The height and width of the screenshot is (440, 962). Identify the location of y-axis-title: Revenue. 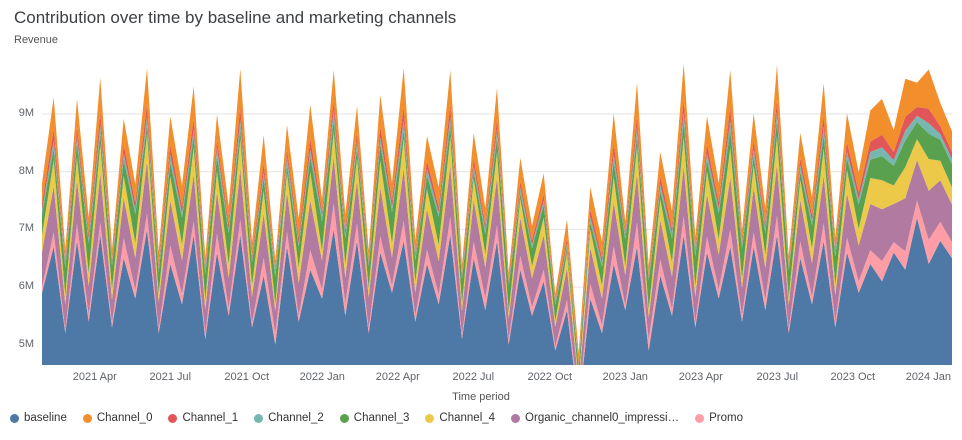
(36, 40).